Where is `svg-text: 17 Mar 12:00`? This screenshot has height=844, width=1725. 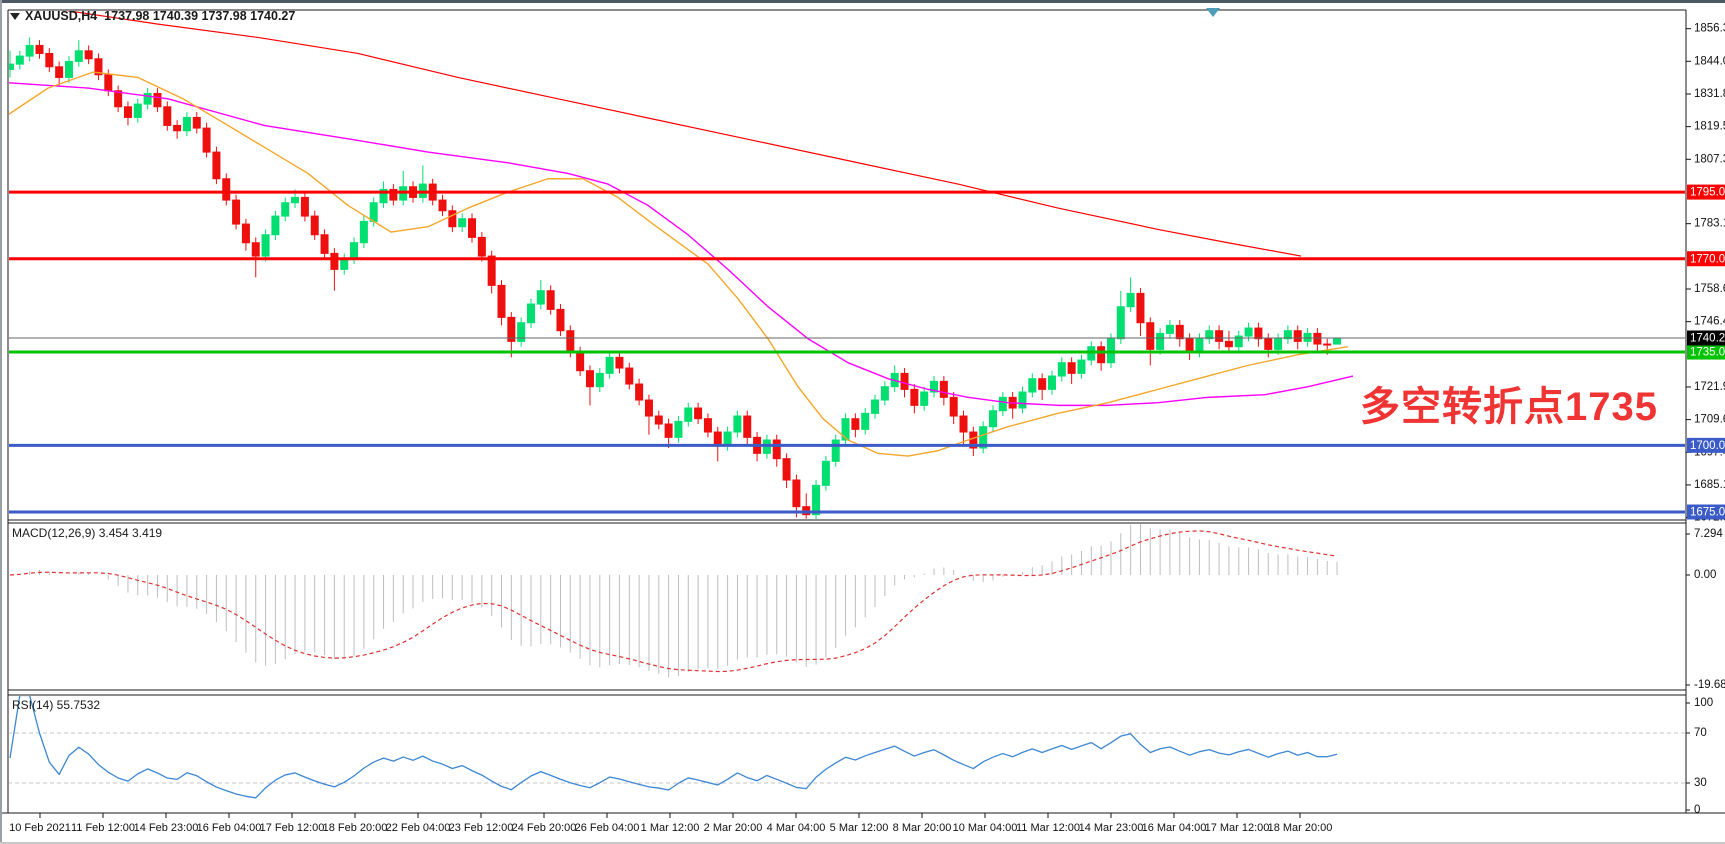
svg-text: 17 Mar 12:00 is located at coordinates (1237, 828).